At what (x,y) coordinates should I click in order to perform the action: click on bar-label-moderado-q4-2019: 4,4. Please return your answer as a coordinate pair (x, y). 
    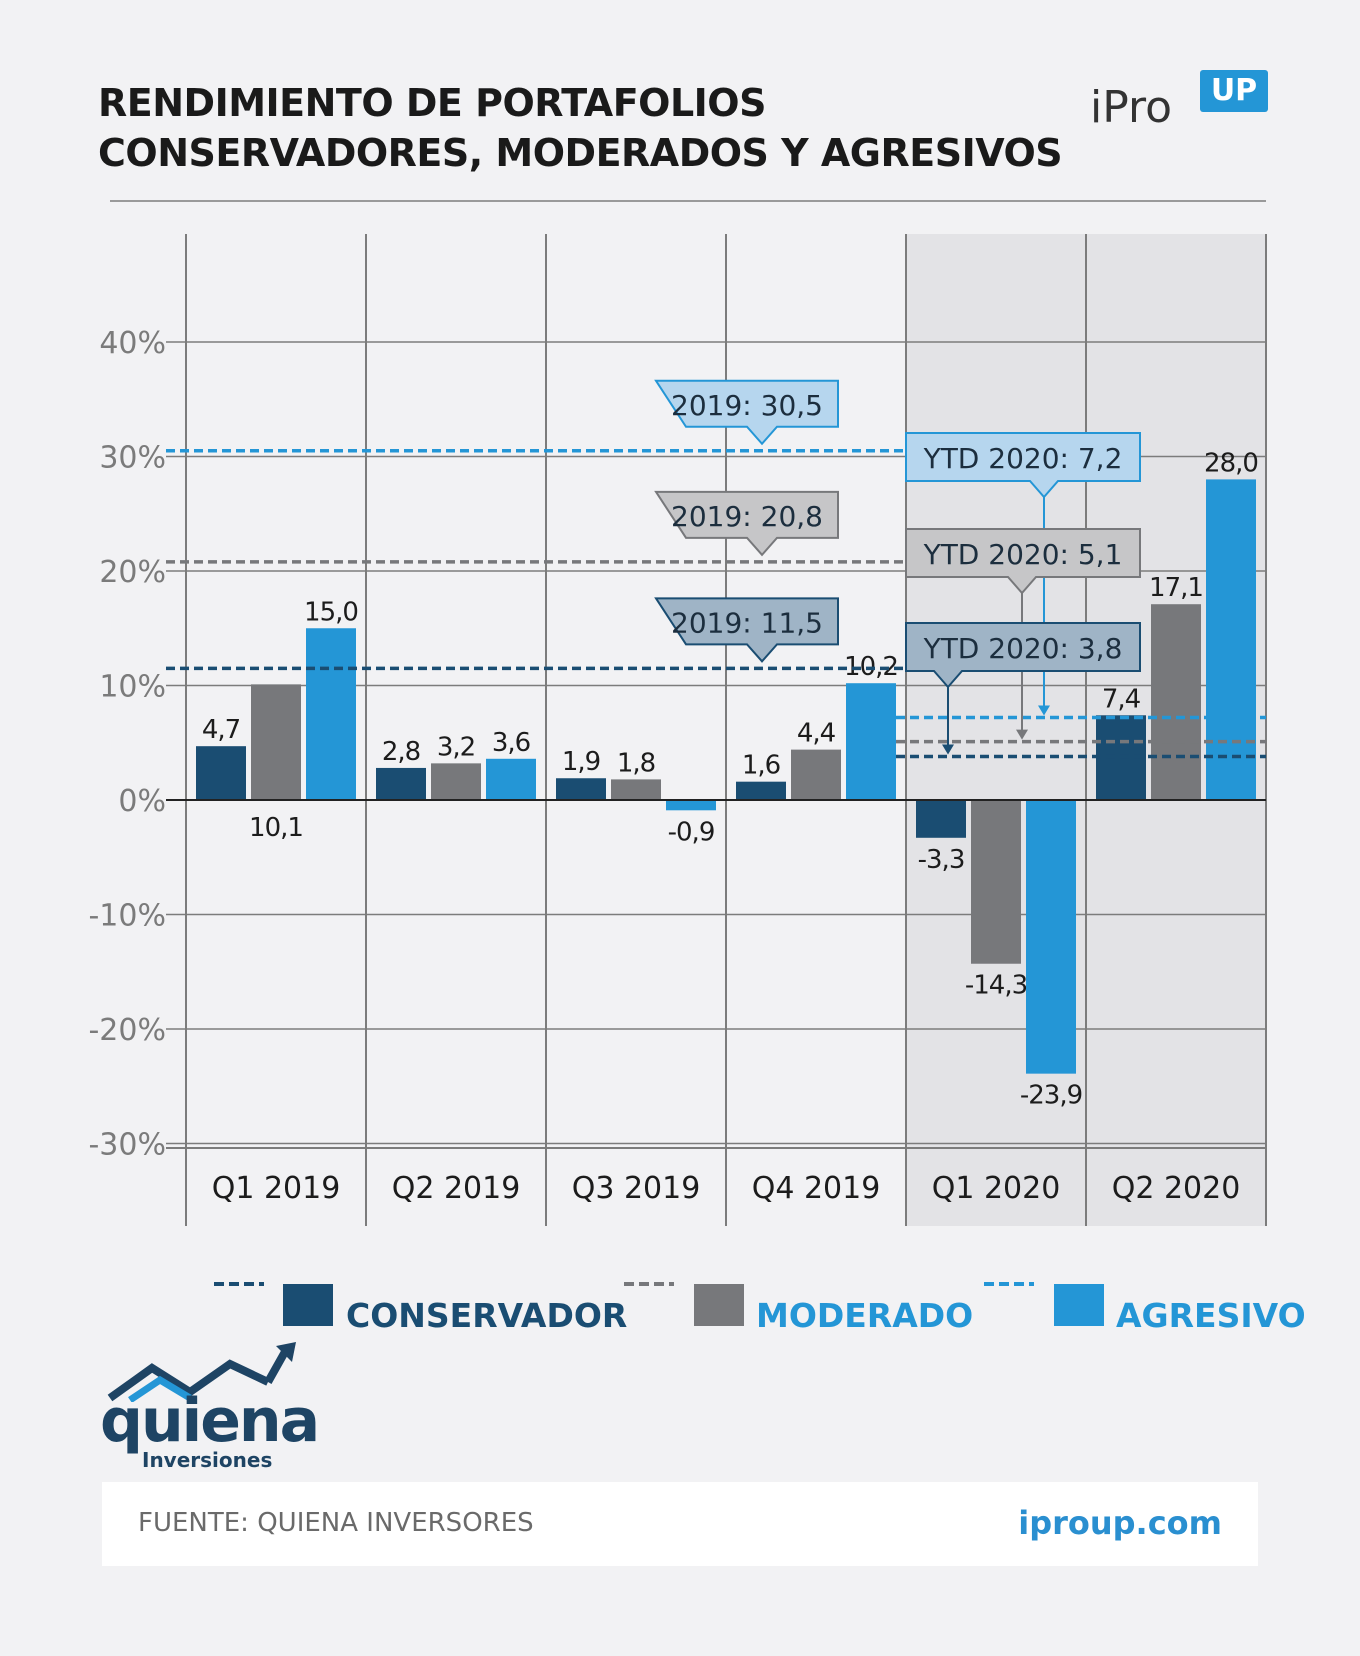
    Looking at the image, I should click on (816, 734).